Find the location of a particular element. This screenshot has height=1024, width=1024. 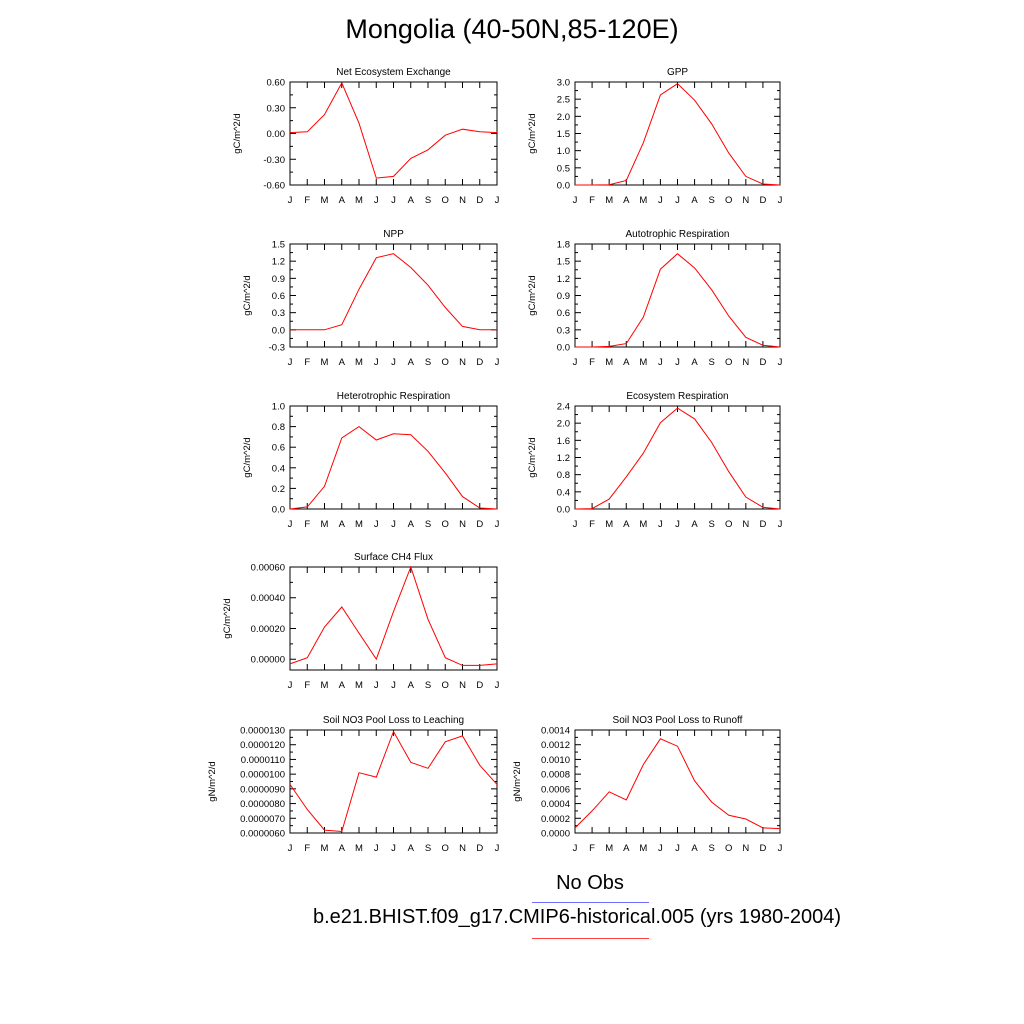

gpp-ylabel: gC/m^2/d is located at coordinates (532, 133).